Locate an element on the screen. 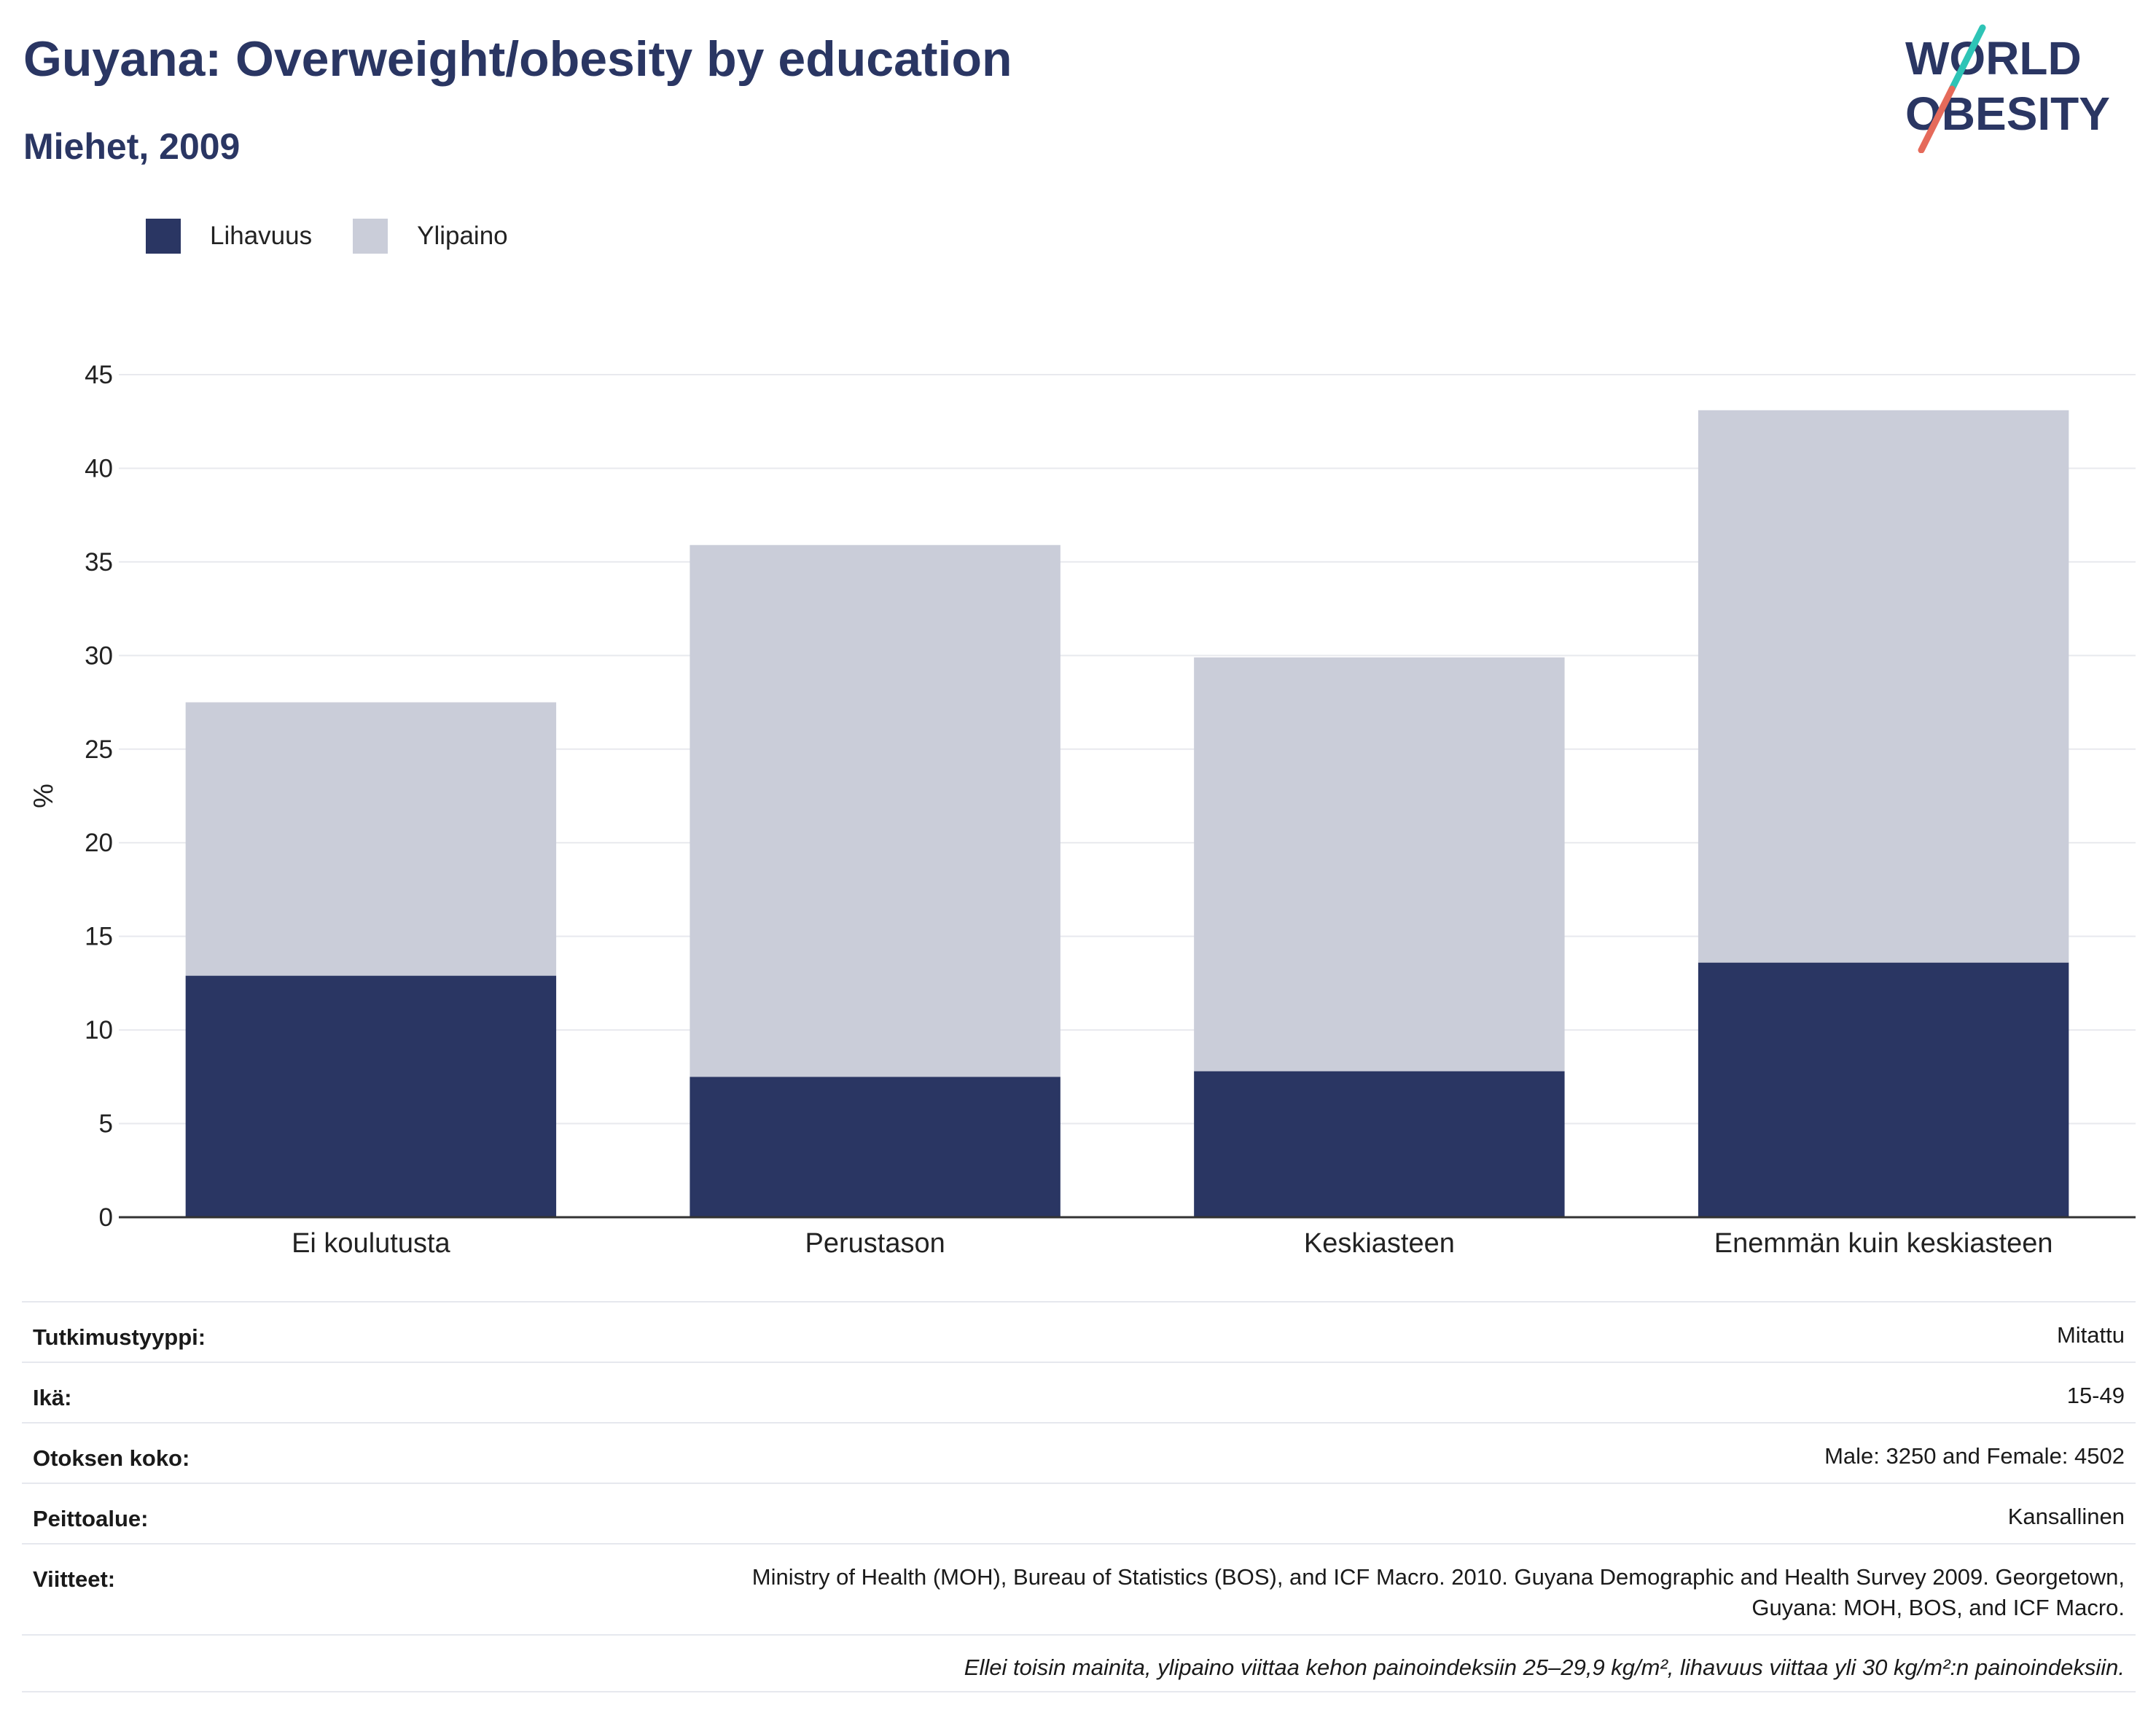  legend-label-overweight: Ylipaino is located at coordinates (463, 236).